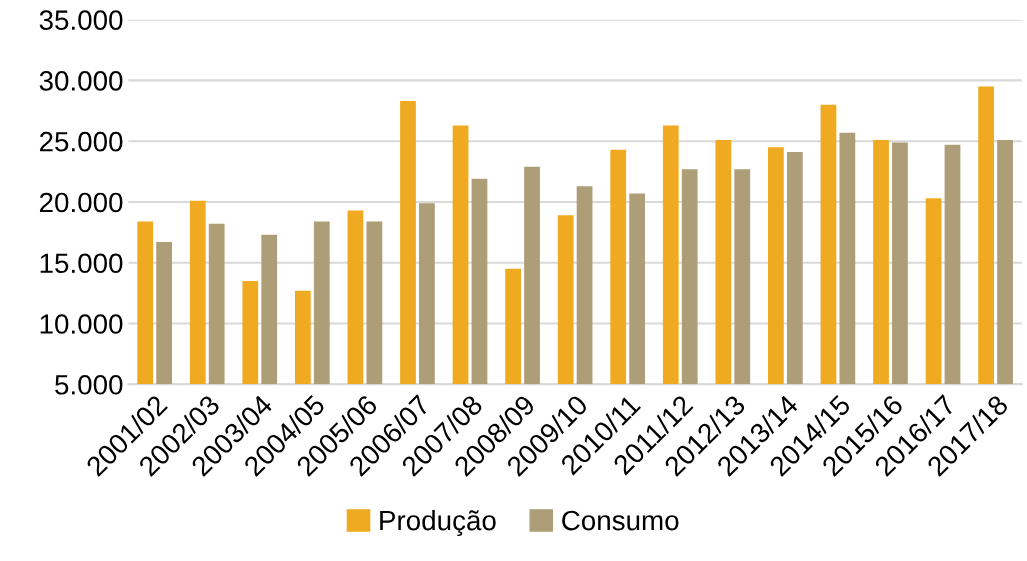 The height and width of the screenshot is (561, 1027). Describe the element at coordinates (620, 520) in the screenshot. I see `legend-label: Consumo` at that location.